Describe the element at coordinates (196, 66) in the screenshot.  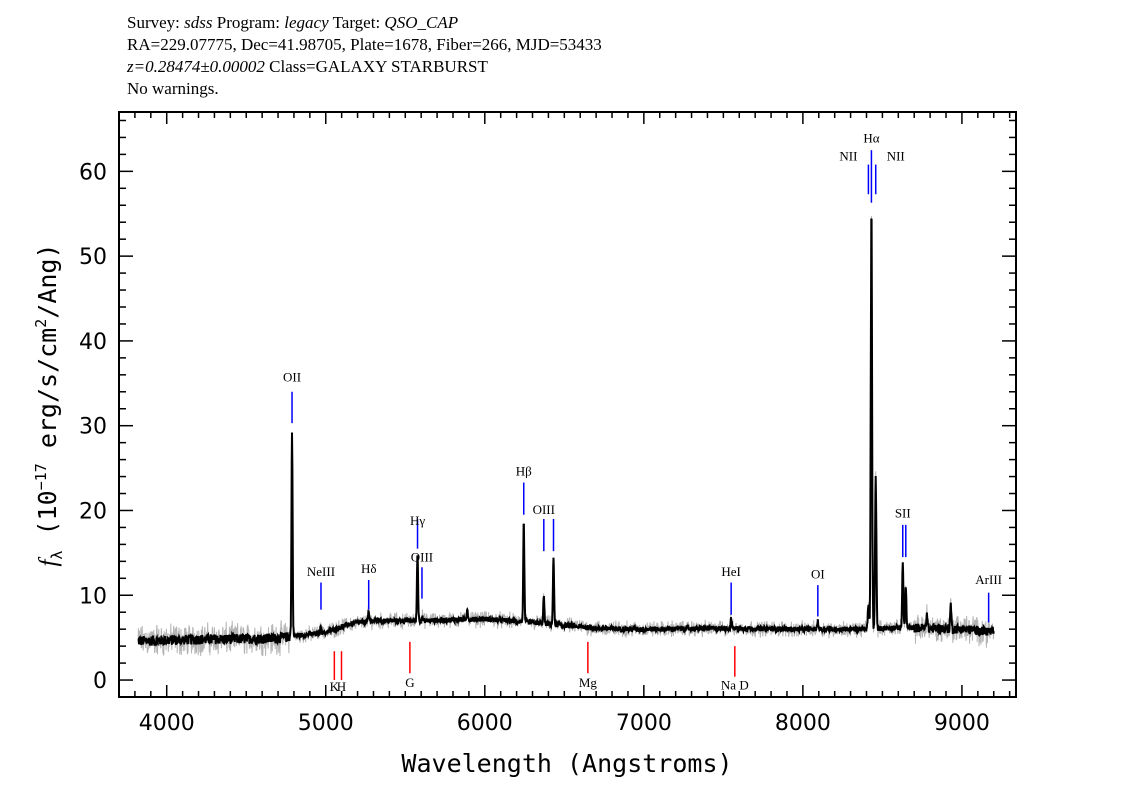
I see `redshift-value: z=0.28474±0.00002` at that location.